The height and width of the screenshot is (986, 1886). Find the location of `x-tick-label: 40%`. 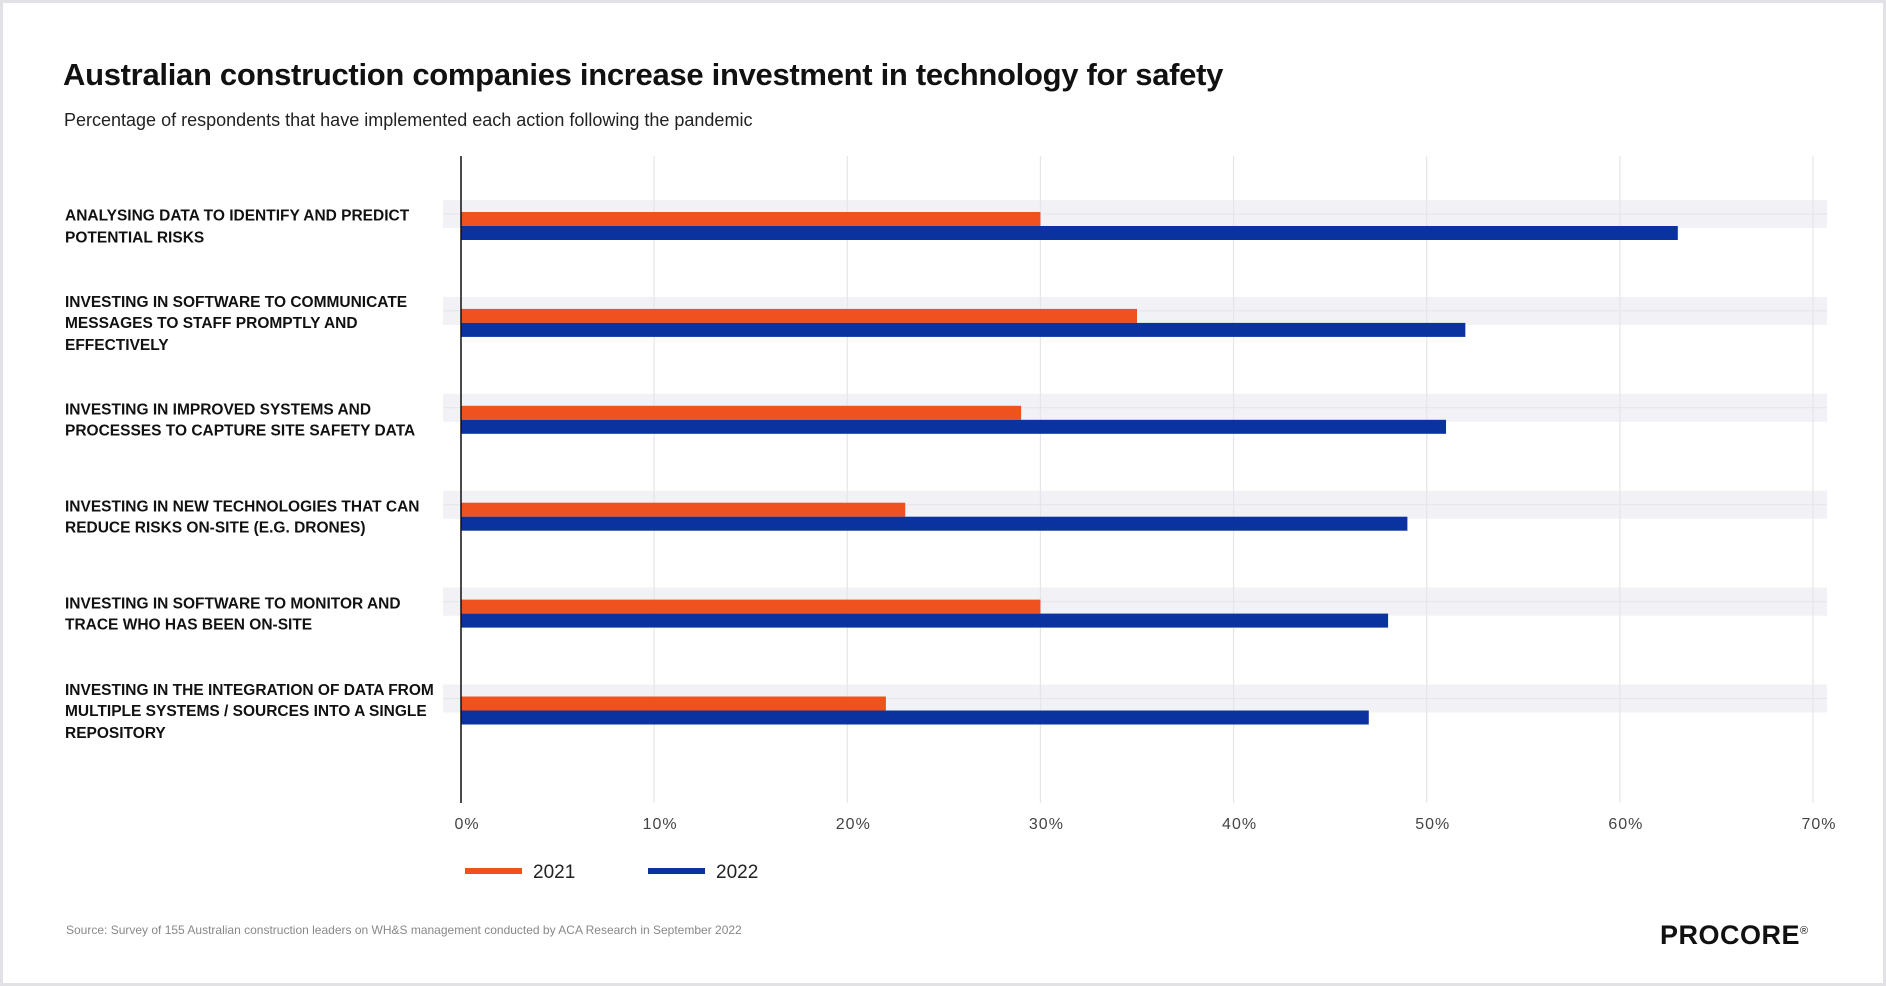

x-tick-label: 40% is located at coordinates (1239, 824).